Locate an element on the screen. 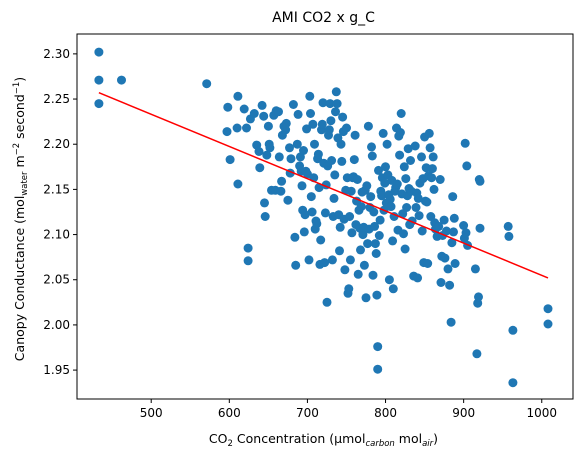  y-label-pre: Canopy Conductance (mol is located at coordinates (19, 279).